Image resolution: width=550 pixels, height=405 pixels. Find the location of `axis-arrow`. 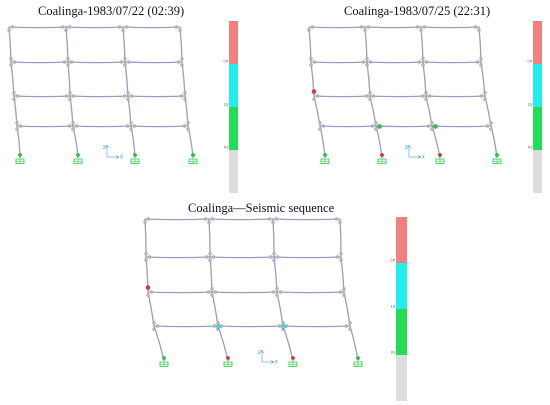

axis-arrow is located at coordinates (117, 157).